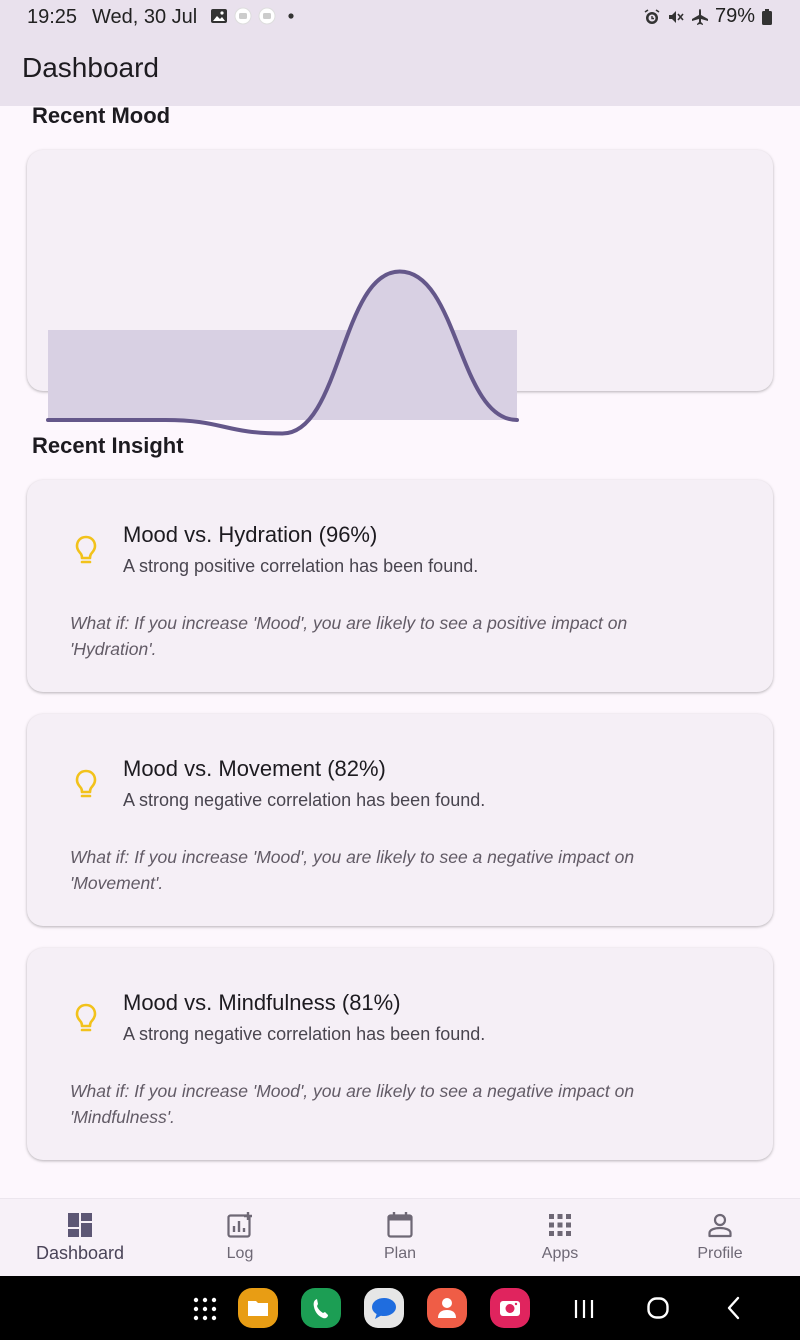 This screenshot has width=800, height=1340. I want to click on nav-item-log: Log, so click(240, 1238).